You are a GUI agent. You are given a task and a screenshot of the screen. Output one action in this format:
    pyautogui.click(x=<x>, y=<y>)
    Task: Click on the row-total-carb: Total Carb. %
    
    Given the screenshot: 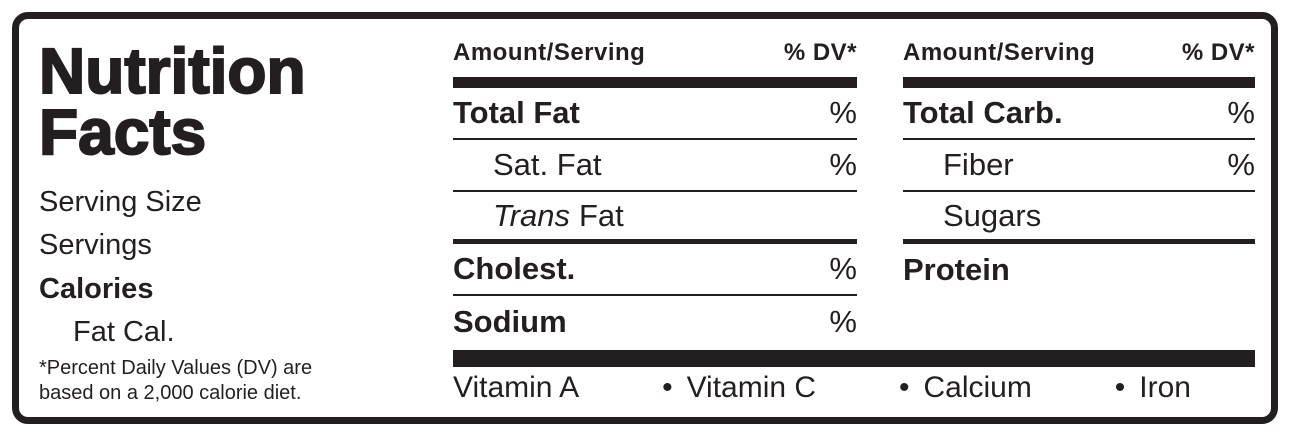 What is the action you would take?
    pyautogui.click(x=1079, y=114)
    